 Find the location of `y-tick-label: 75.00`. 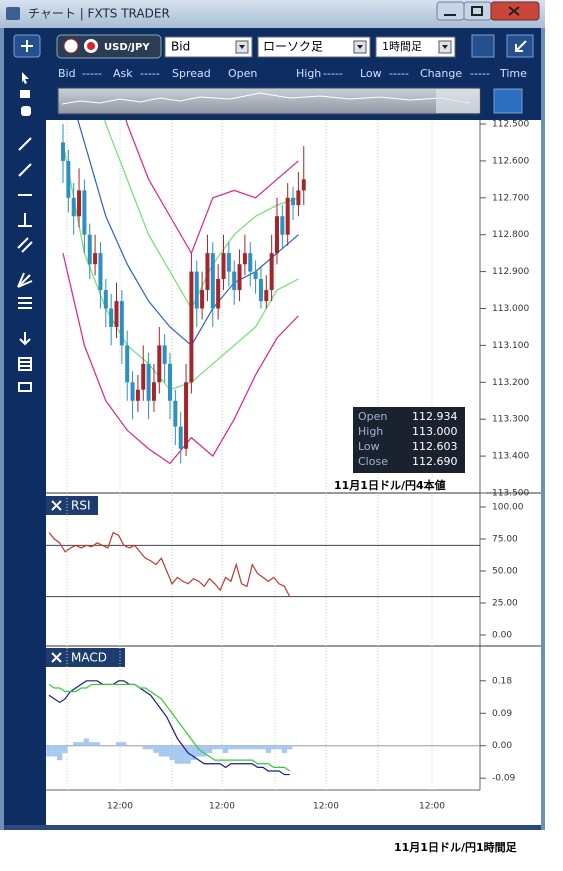

y-tick-label: 75.00 is located at coordinates (505, 540).